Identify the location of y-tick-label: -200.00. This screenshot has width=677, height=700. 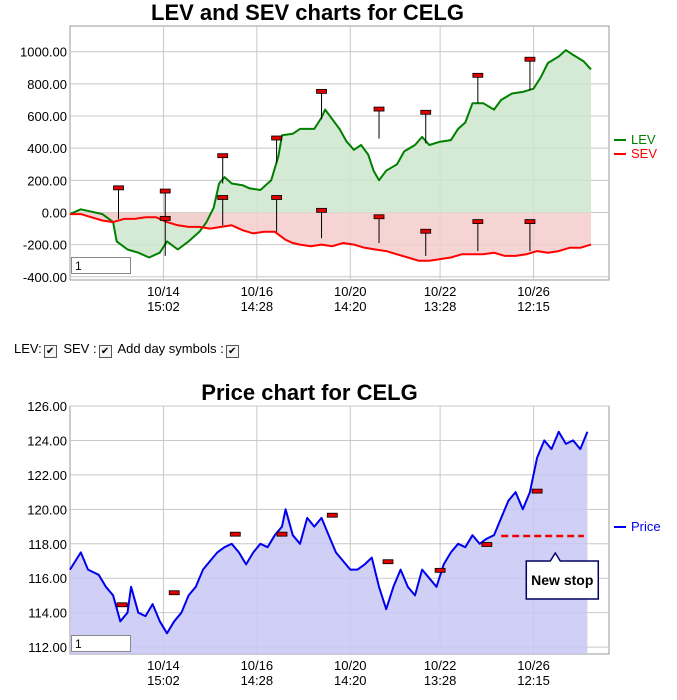
(45, 245).